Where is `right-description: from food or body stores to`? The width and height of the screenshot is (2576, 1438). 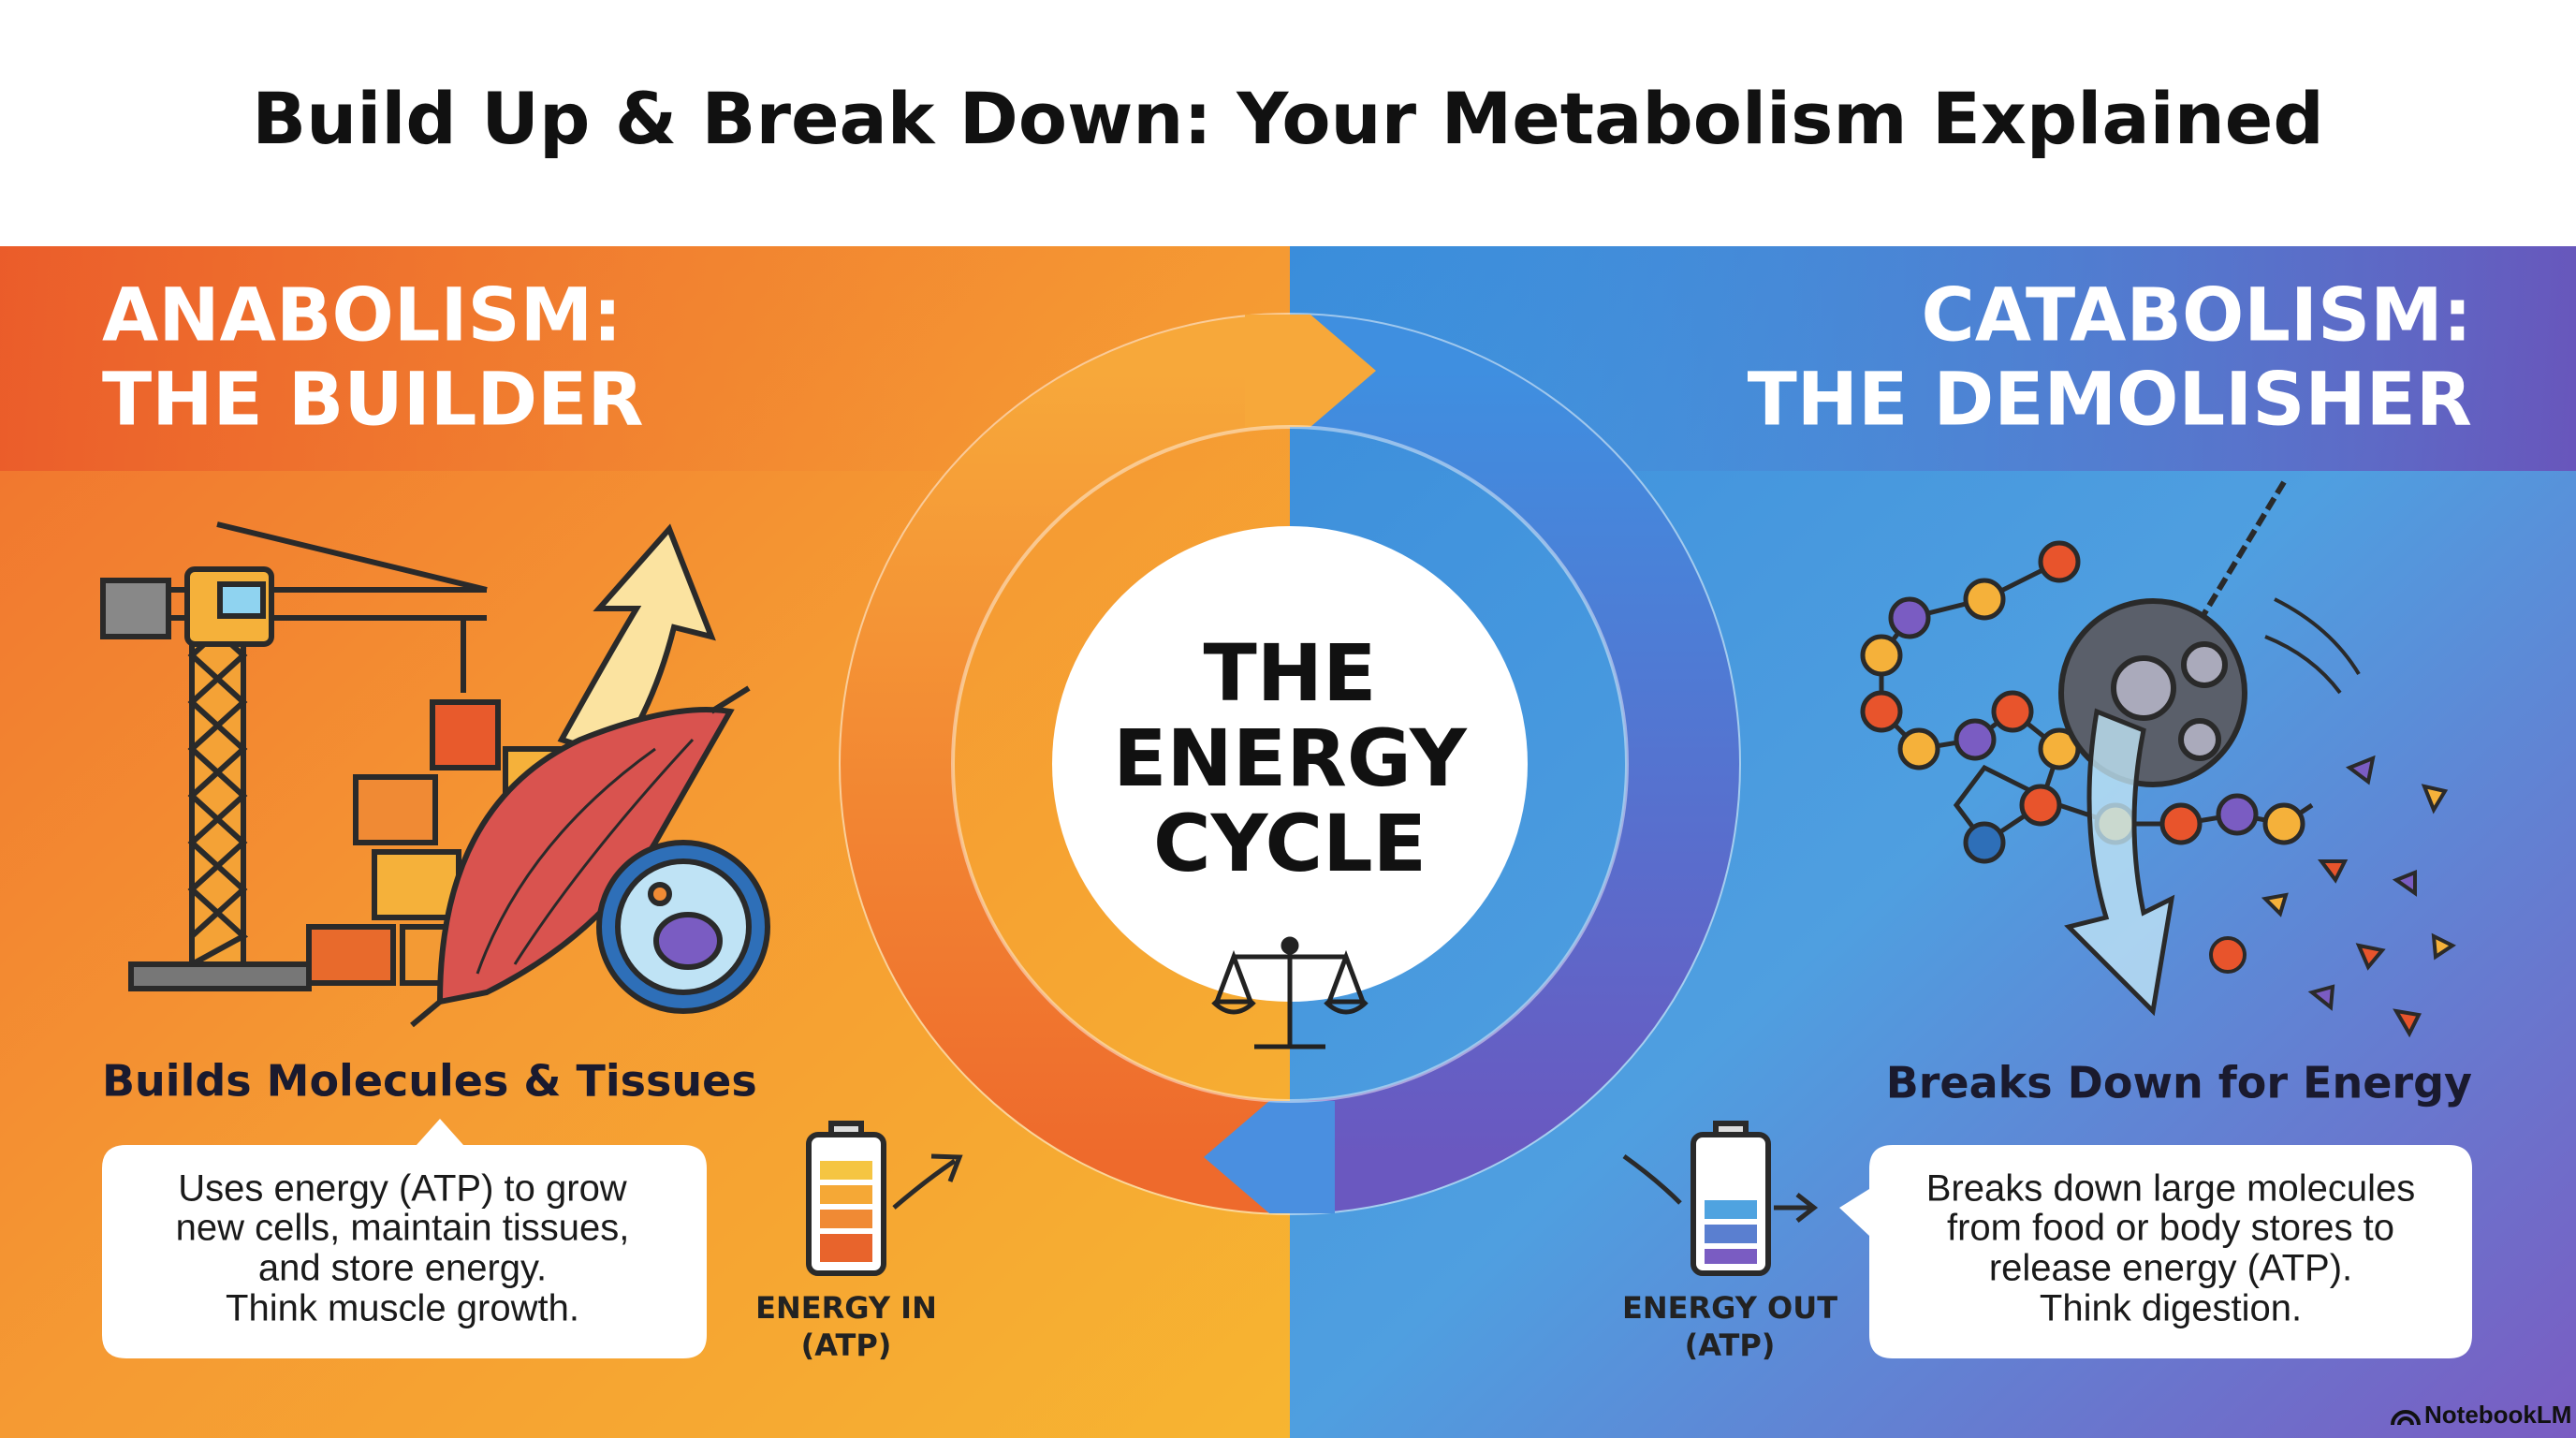 right-description: from food or body stores to is located at coordinates (2170, 1228).